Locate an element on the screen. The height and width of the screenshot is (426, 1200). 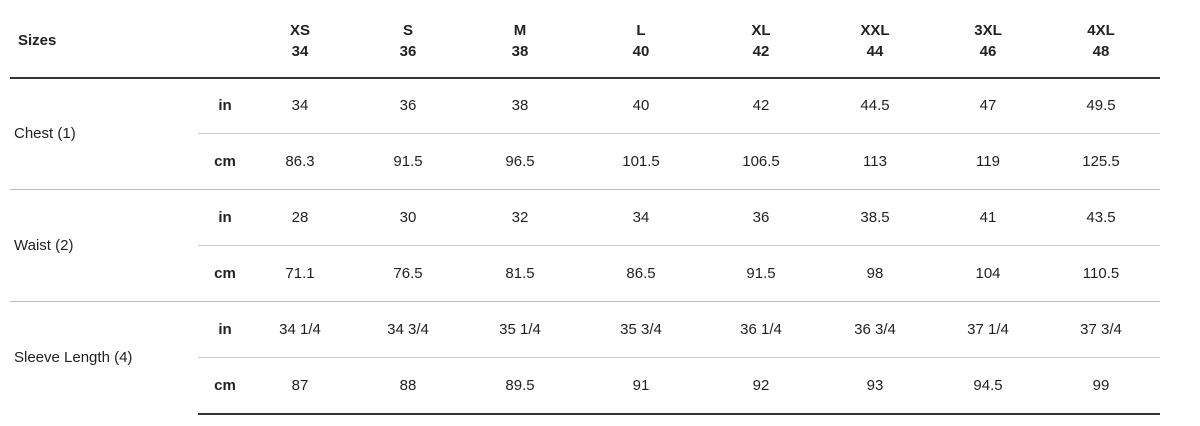
cell-value: 37 1/4 is located at coordinates (988, 329).